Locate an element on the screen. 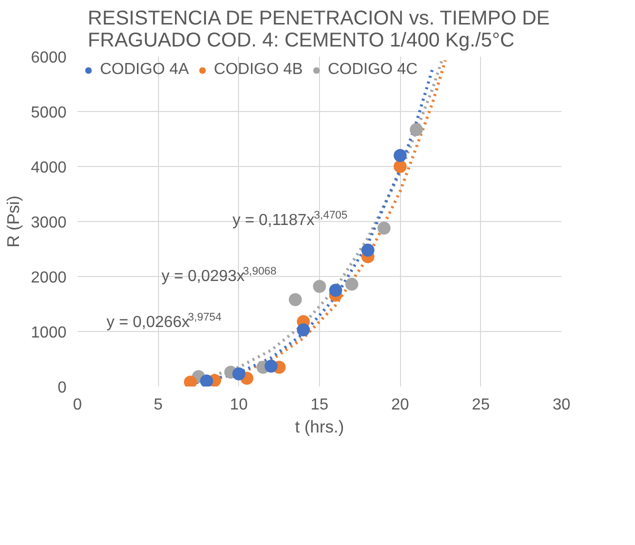 Image resolution: width=635 pixels, height=545 pixels. x-axis-title: t (hrs.) is located at coordinates (319, 427).